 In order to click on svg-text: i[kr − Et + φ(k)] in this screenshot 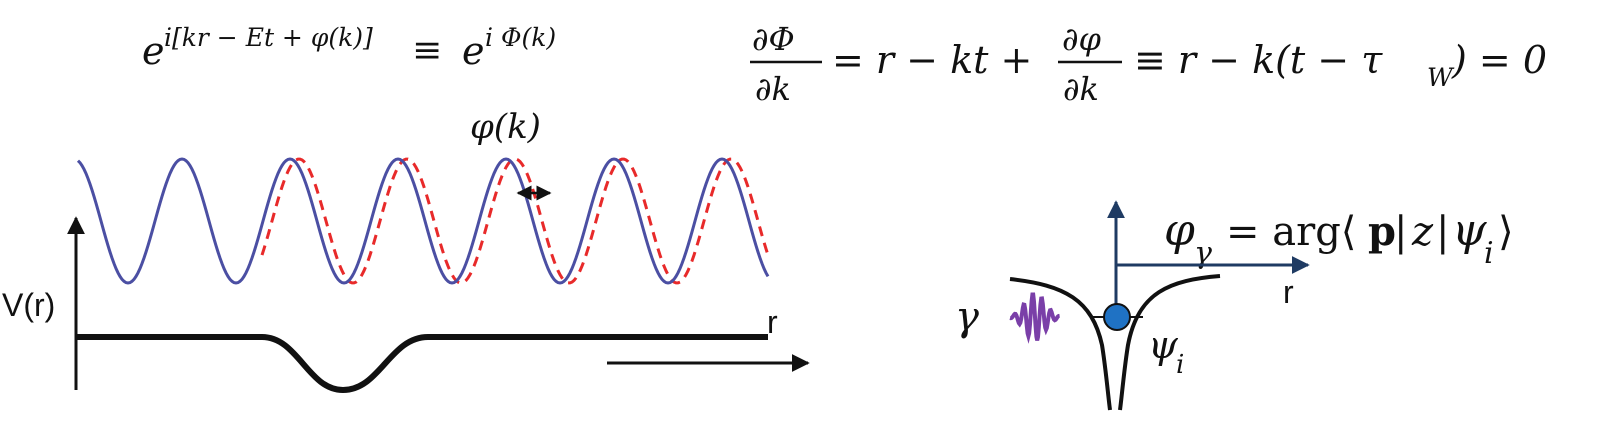, I will do `click(268, 37)`.